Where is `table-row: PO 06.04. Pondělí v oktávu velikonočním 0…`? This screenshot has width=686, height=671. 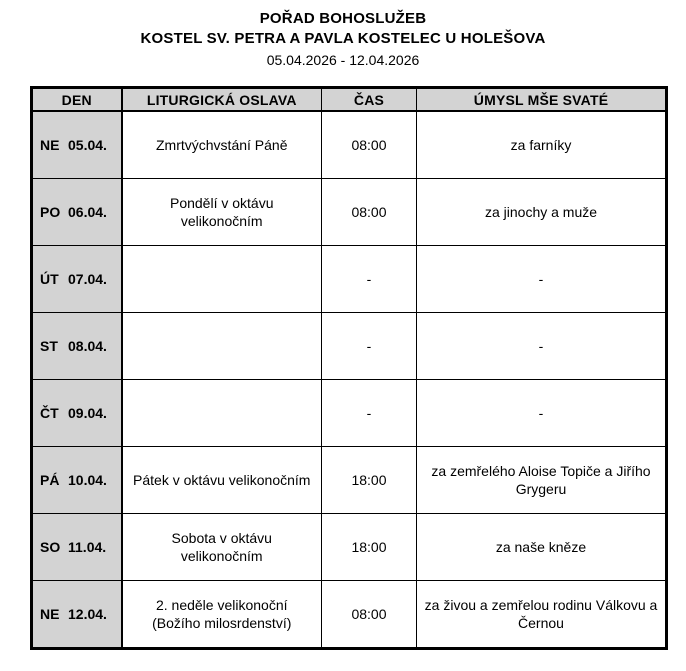 table-row: PO 06.04. Pondělí v oktávu velikonočním 0… is located at coordinates (349, 212).